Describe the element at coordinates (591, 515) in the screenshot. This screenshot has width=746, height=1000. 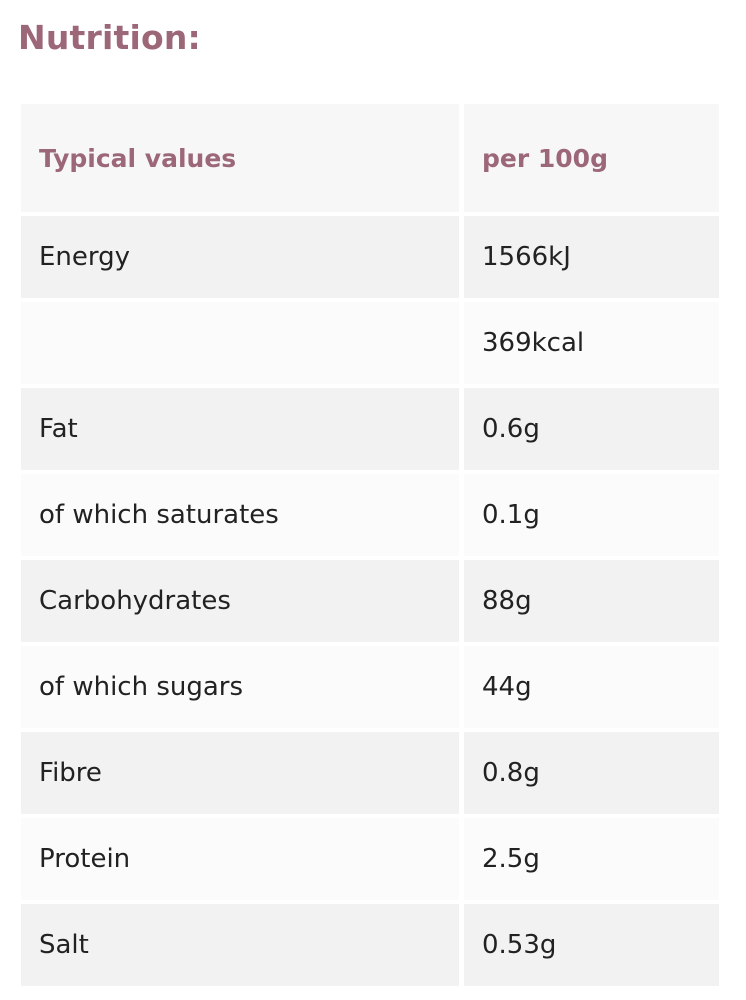
I see `value-cell: 0.1g` at that location.